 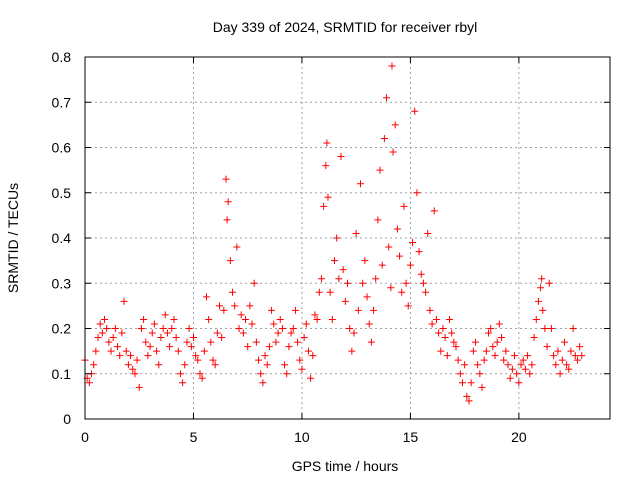 What do you see at coordinates (519, 437) in the screenshot?
I see `x-tick-label: 20` at bounding box center [519, 437].